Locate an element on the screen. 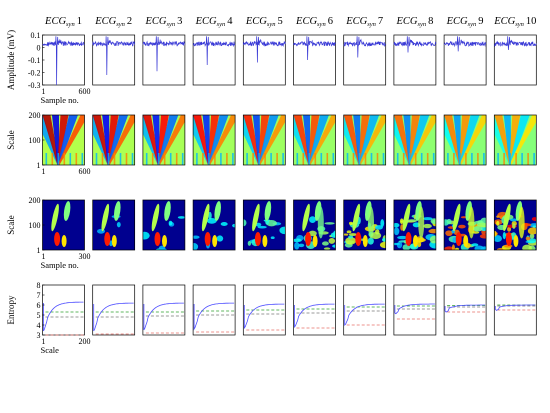 This screenshot has height=413, width=550. column-title-number: 1 is located at coordinates (79, 21).